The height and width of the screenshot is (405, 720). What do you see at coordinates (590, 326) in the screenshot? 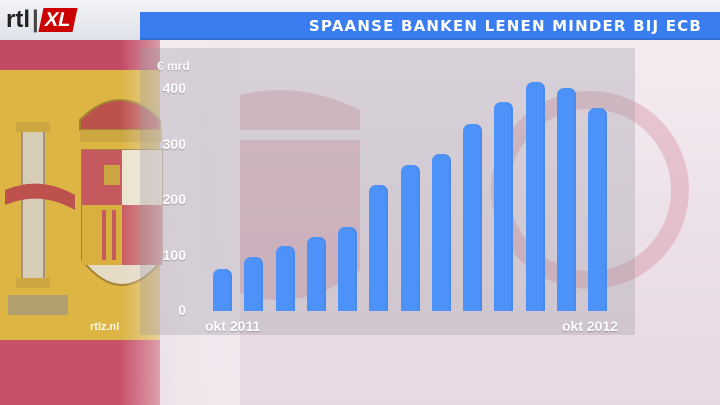
I see `x-tick-label: okt 2012` at bounding box center [590, 326].